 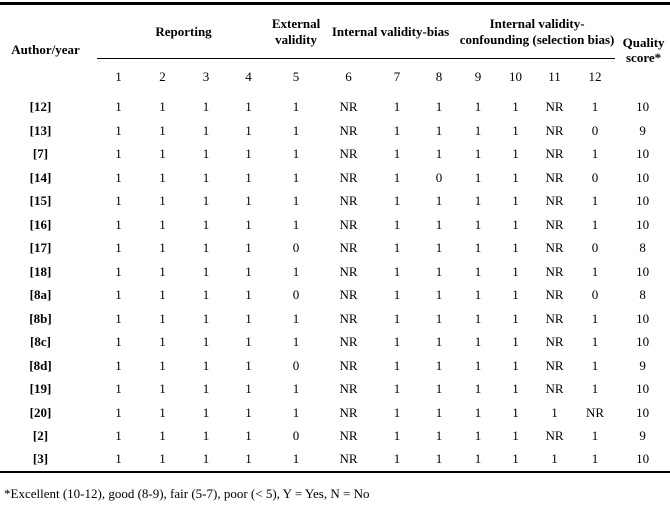 I want to click on item-number-5: 5, so click(x=296, y=77).